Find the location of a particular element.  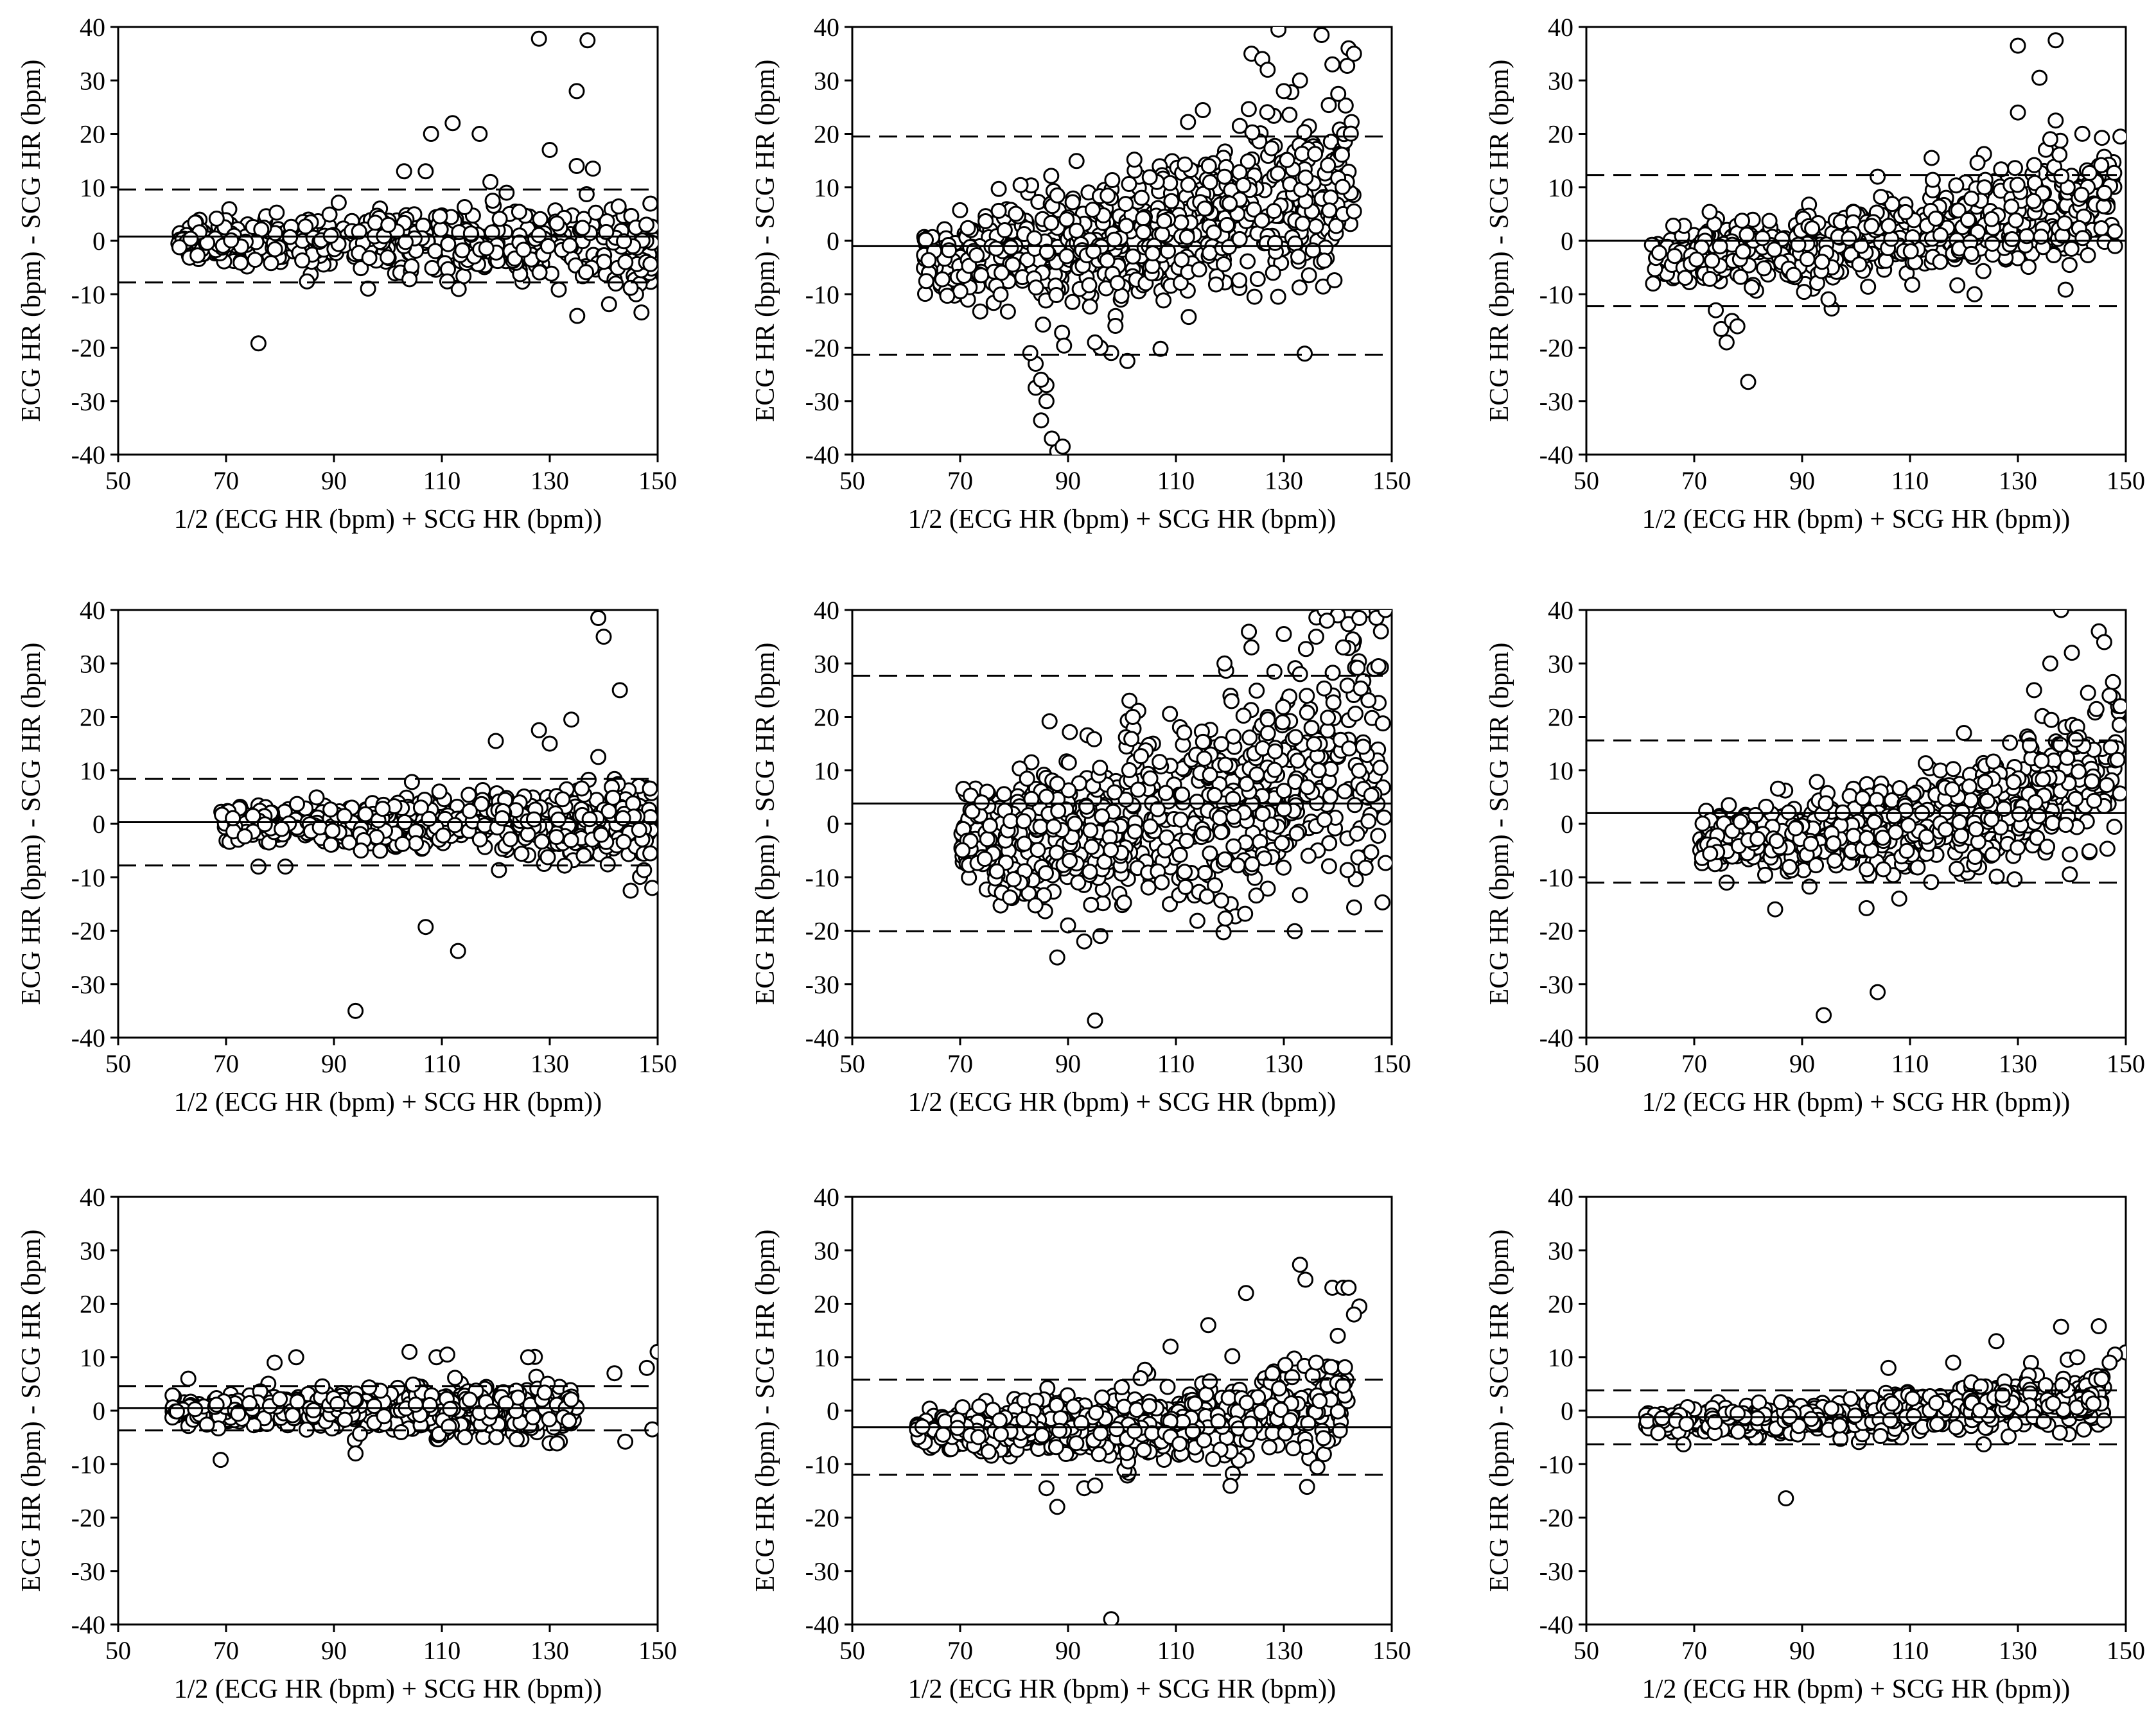

x-tick-label: 110 is located at coordinates (1910, 1064).